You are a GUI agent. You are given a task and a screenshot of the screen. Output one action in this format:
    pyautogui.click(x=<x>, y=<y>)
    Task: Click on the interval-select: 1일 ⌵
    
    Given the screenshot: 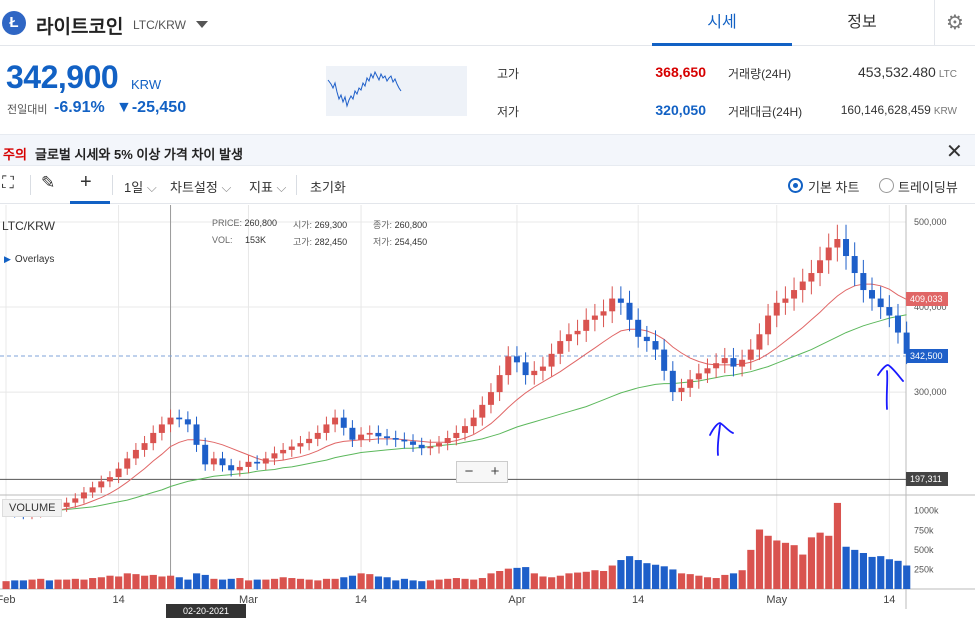 What is the action you would take?
    pyautogui.click(x=140, y=187)
    